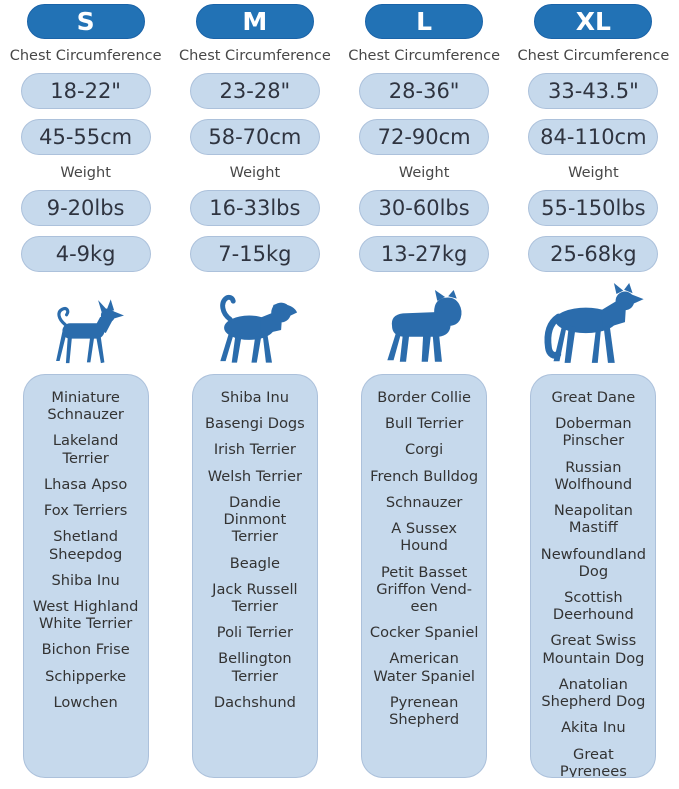  I want to click on breed-item: Miniature Schnauzer, so click(85, 406).